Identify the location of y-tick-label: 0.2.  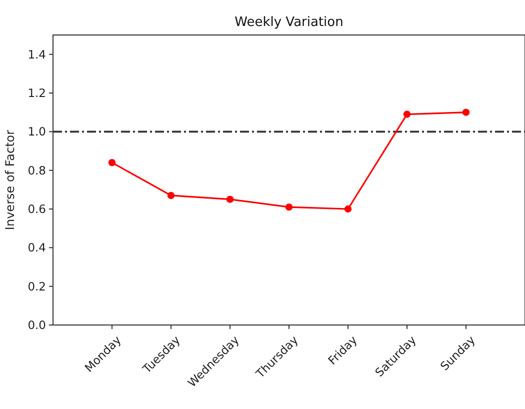
(37, 286).